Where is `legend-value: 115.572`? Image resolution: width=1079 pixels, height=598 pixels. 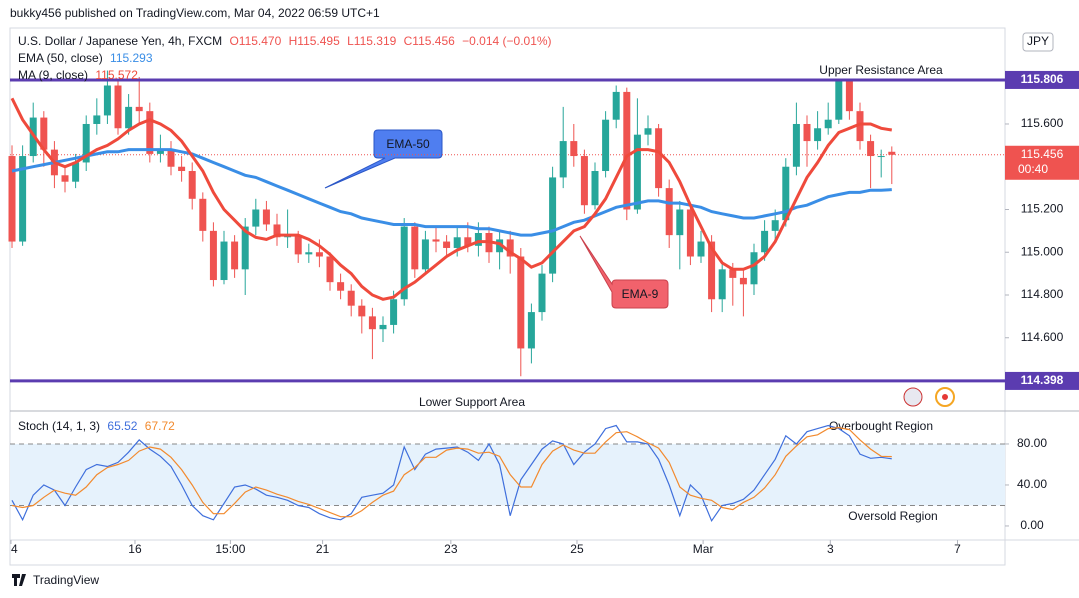
legend-value: 115.572 is located at coordinates (116, 75).